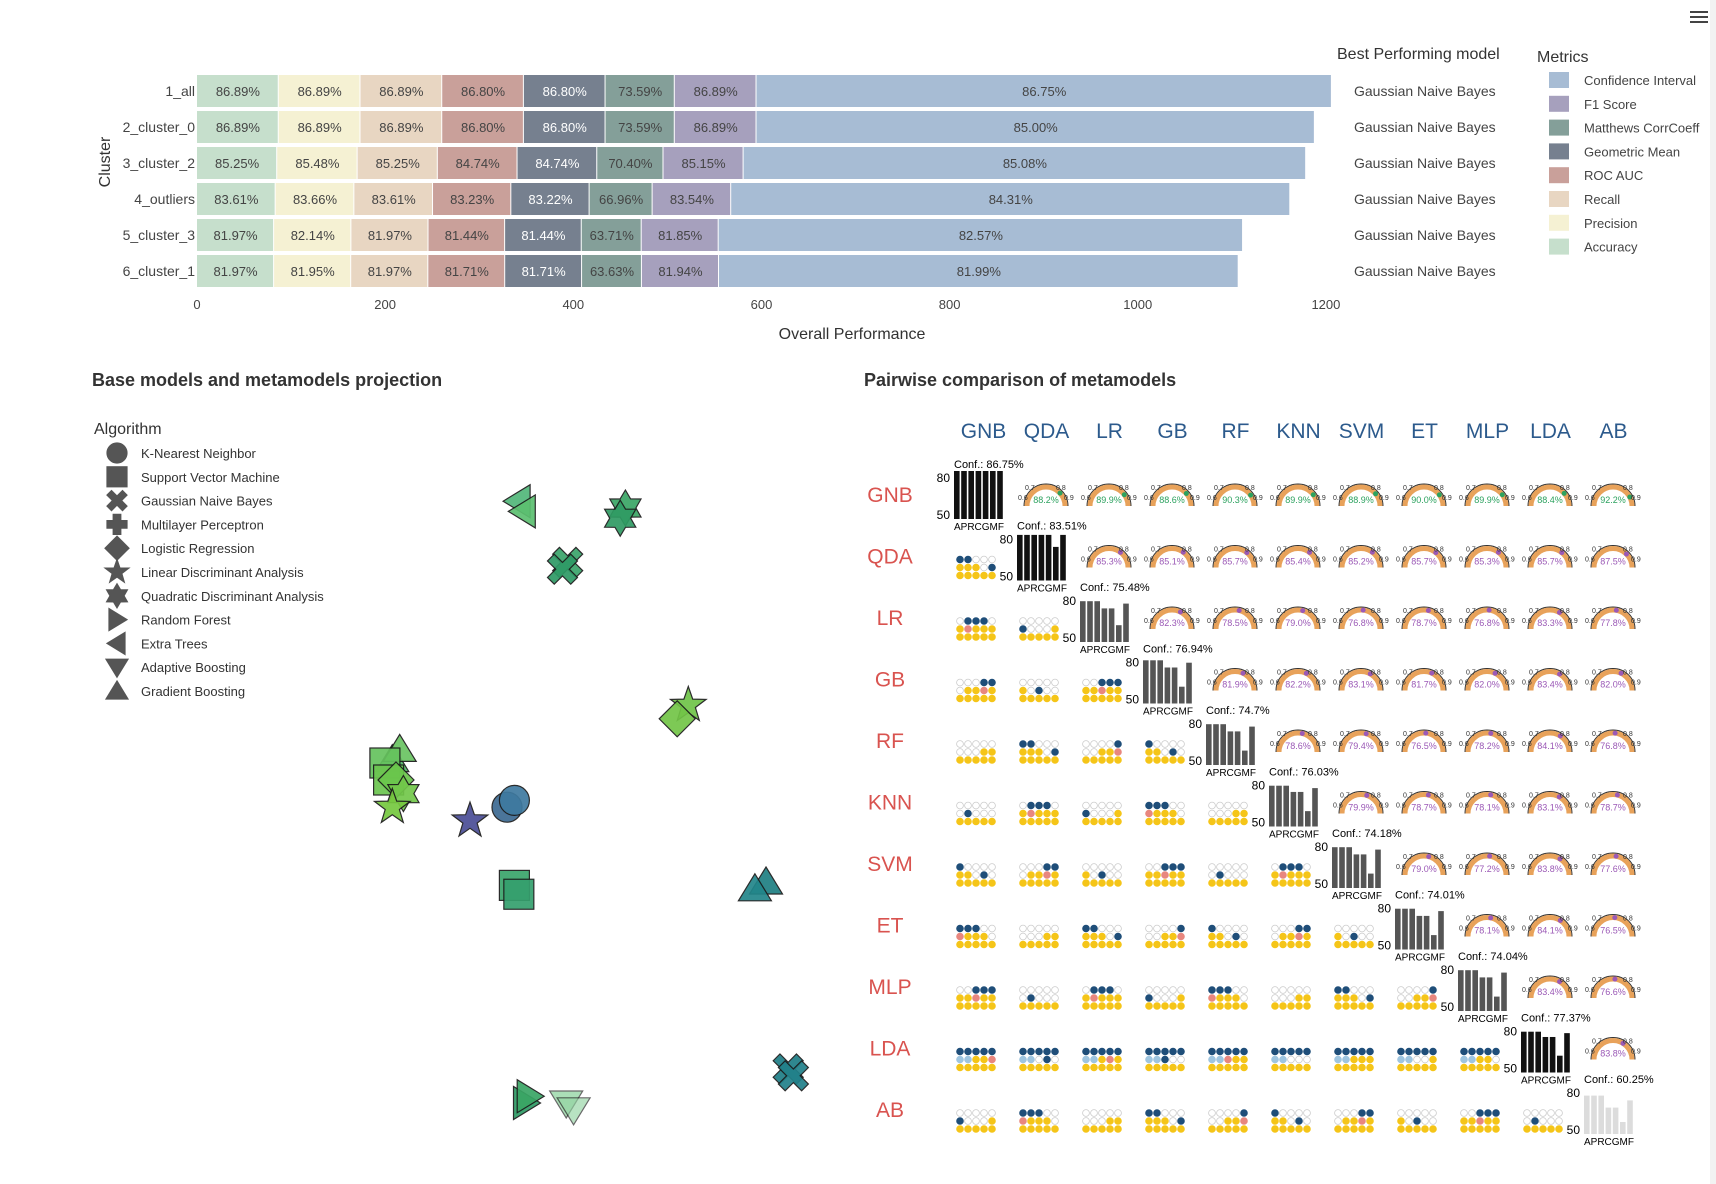  Describe the element at coordinates (890, 1110) in the screenshot. I see `row-header: AB` at that location.